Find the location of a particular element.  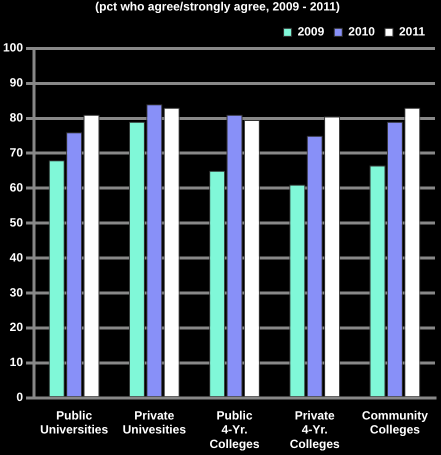

y-tick-label: 100 is located at coordinates (13, 47).